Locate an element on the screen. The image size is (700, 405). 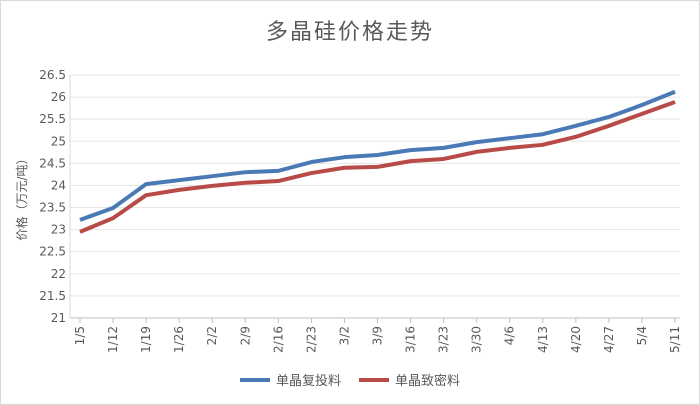
chart-title: 多晶硅价格走势 is located at coordinates (349, 32).